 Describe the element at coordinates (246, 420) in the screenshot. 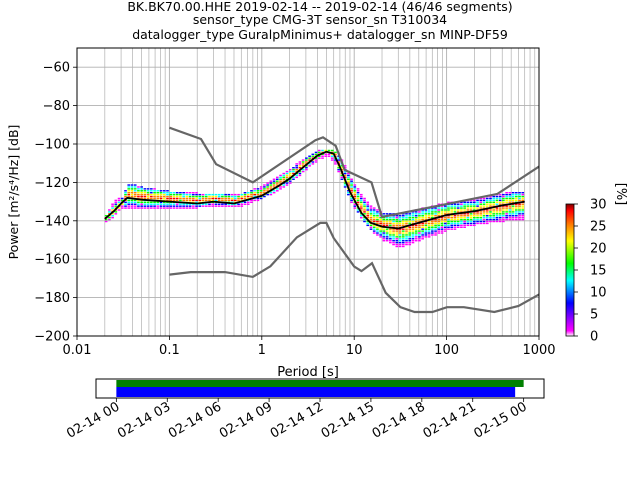

I see `time-tick-label: 02-14 09` at that location.